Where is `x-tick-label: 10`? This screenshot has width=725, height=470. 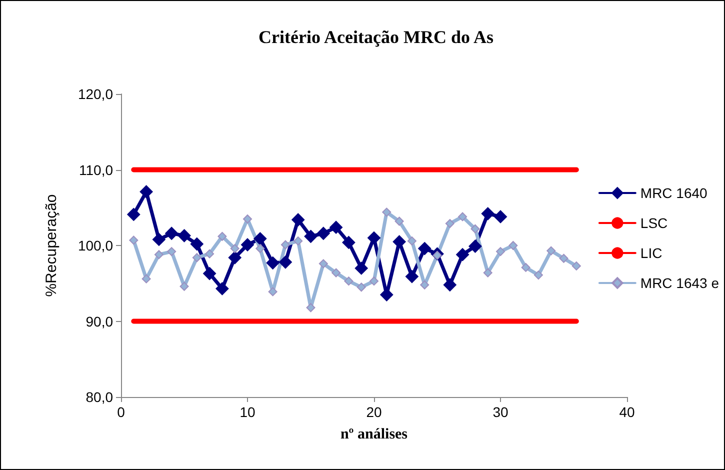 x-tick-label: 10 is located at coordinates (248, 412).